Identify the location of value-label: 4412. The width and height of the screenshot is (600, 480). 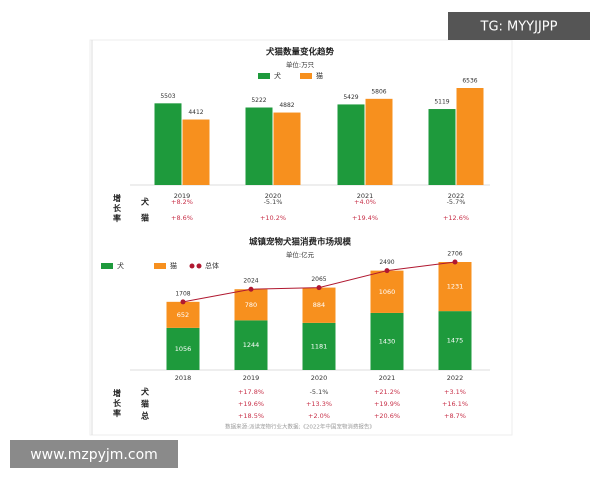
(195, 112).